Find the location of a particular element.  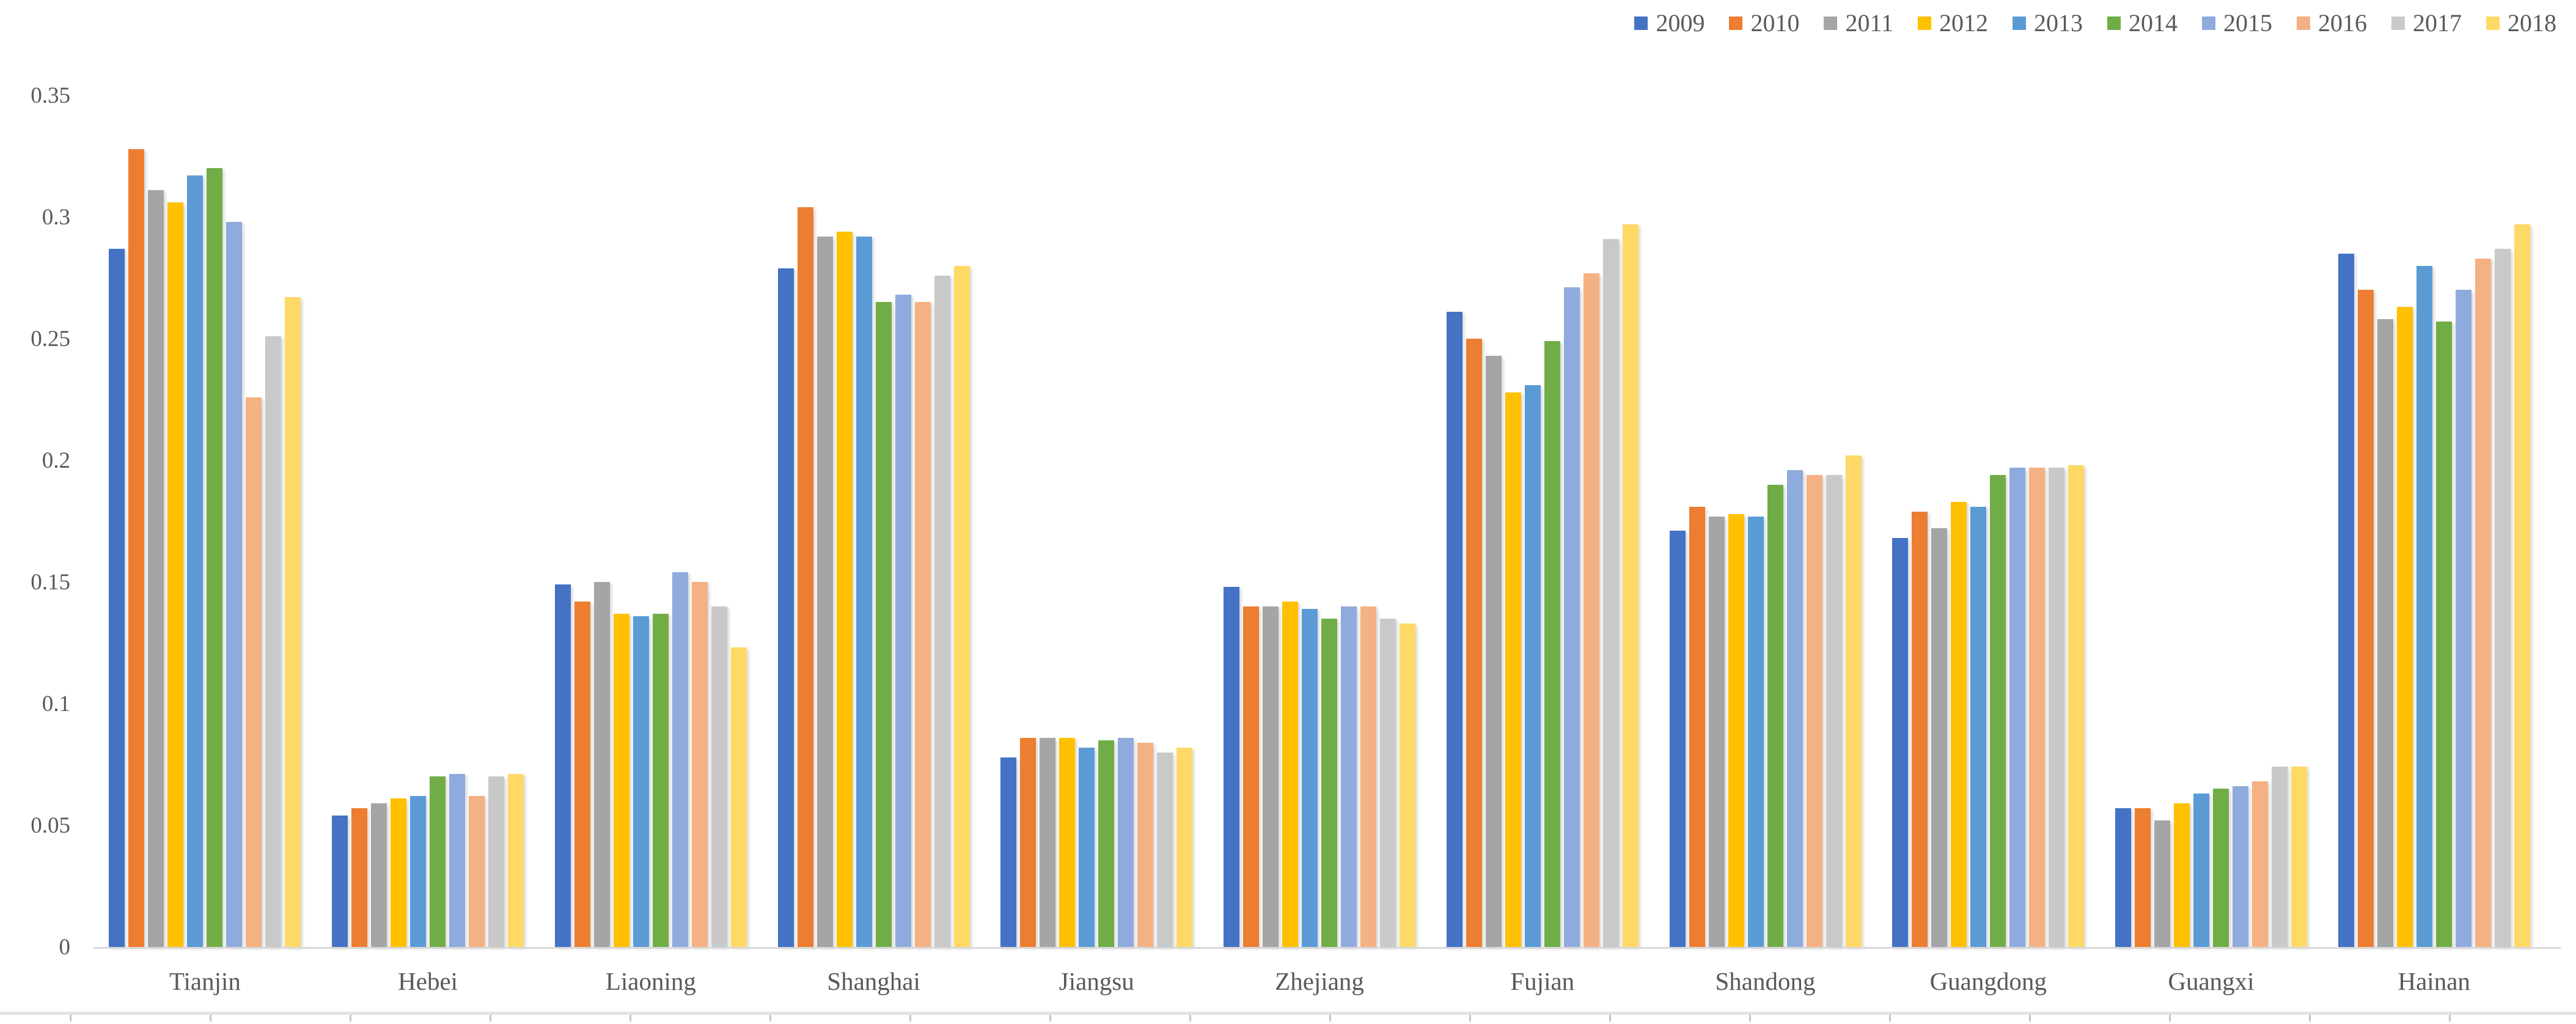

bar-2016-shandong is located at coordinates (1814, 711).